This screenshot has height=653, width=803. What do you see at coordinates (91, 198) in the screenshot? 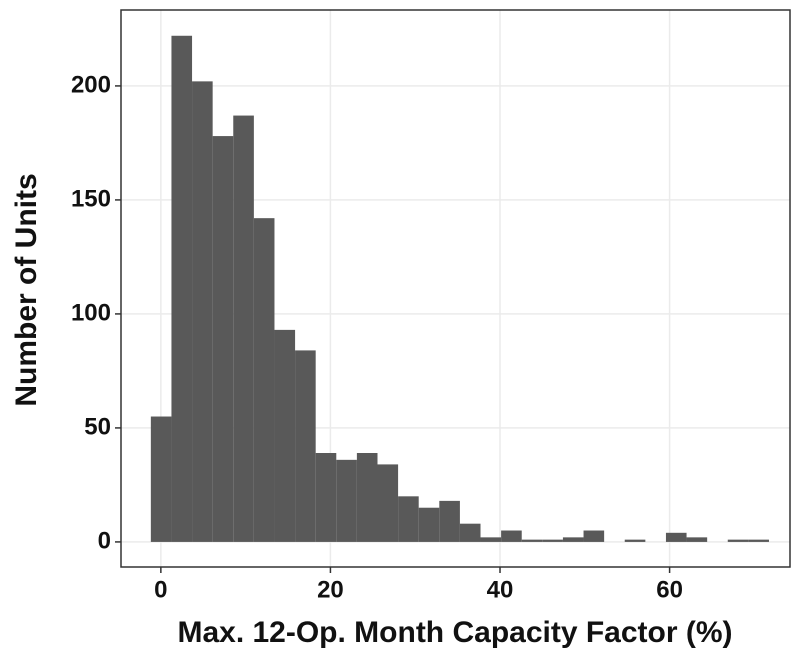
I see `y-tick-label: 150` at bounding box center [91, 198].